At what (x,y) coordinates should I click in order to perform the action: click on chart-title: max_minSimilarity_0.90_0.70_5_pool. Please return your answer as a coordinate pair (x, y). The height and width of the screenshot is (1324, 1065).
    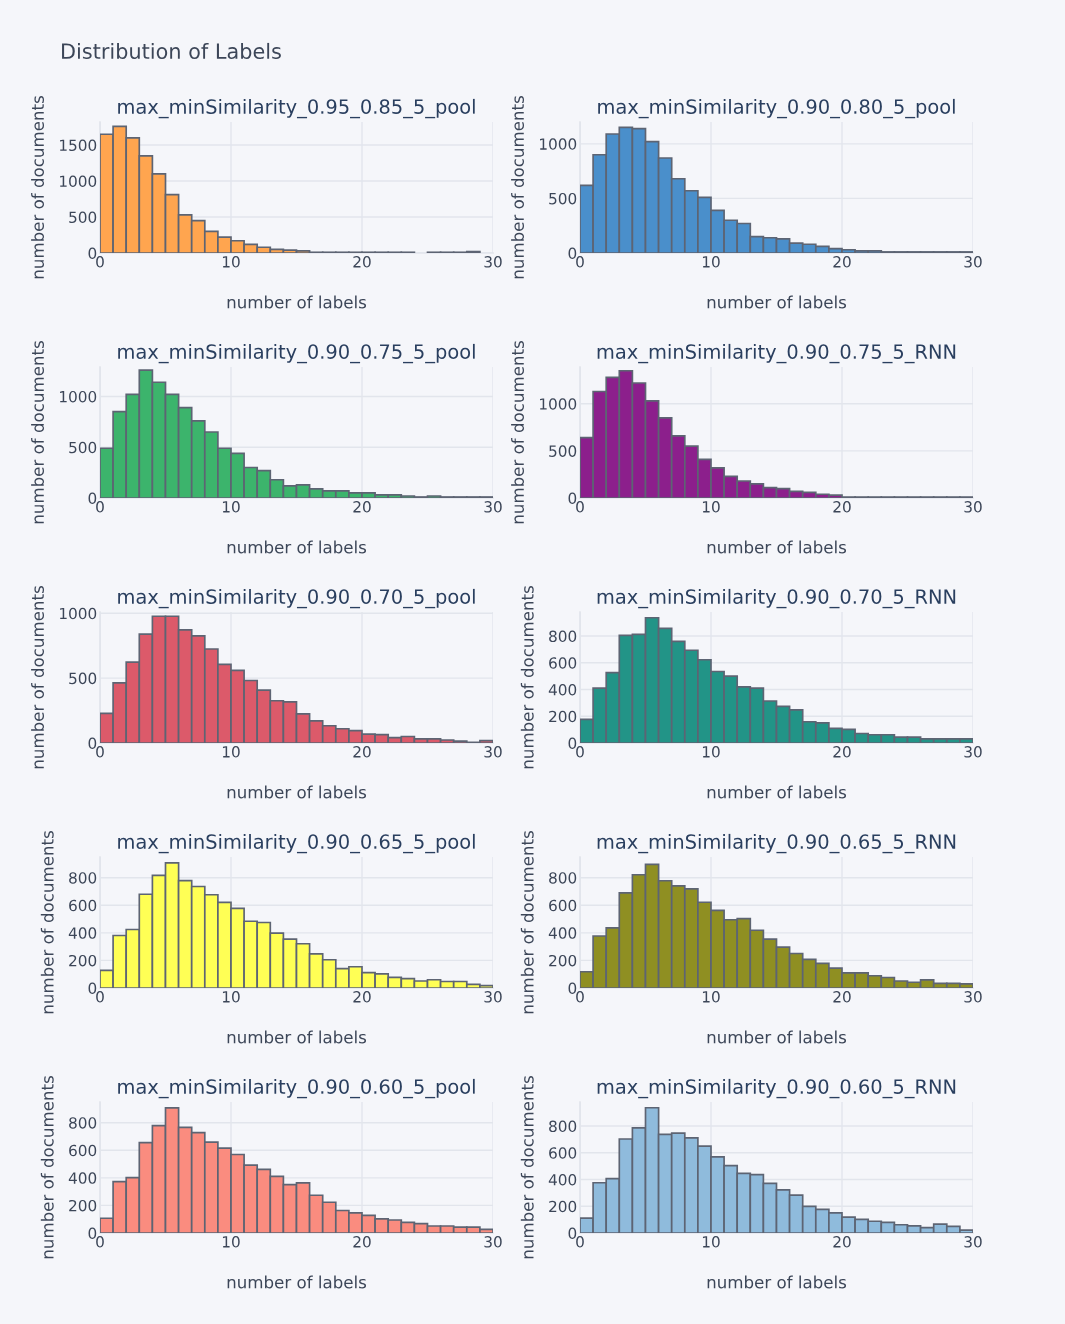
    Looking at the image, I should click on (296, 598).